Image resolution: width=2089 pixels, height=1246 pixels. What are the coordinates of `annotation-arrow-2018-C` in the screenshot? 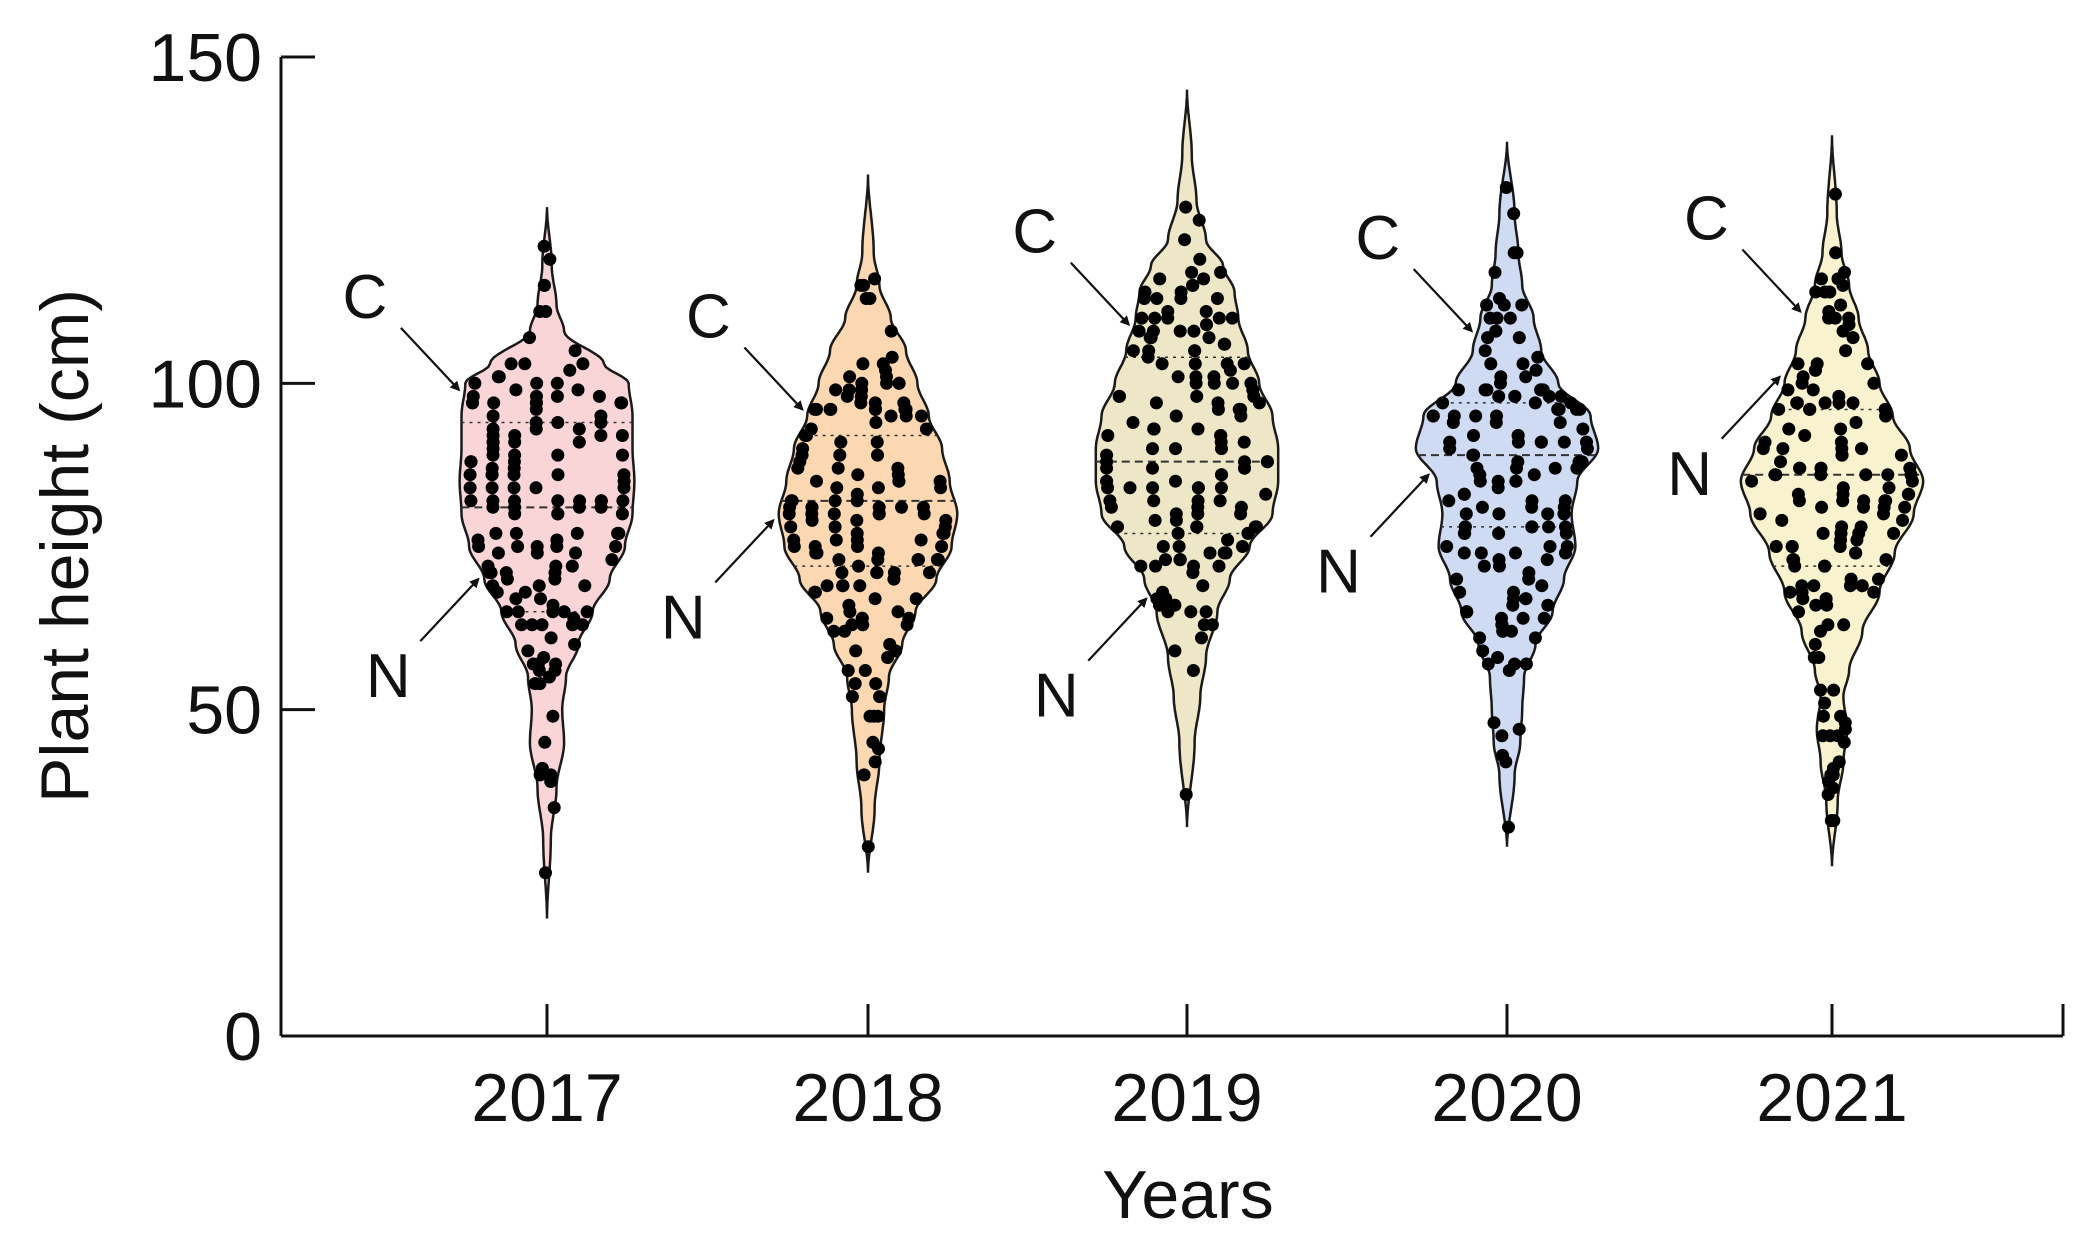 It's located at (773, 378).